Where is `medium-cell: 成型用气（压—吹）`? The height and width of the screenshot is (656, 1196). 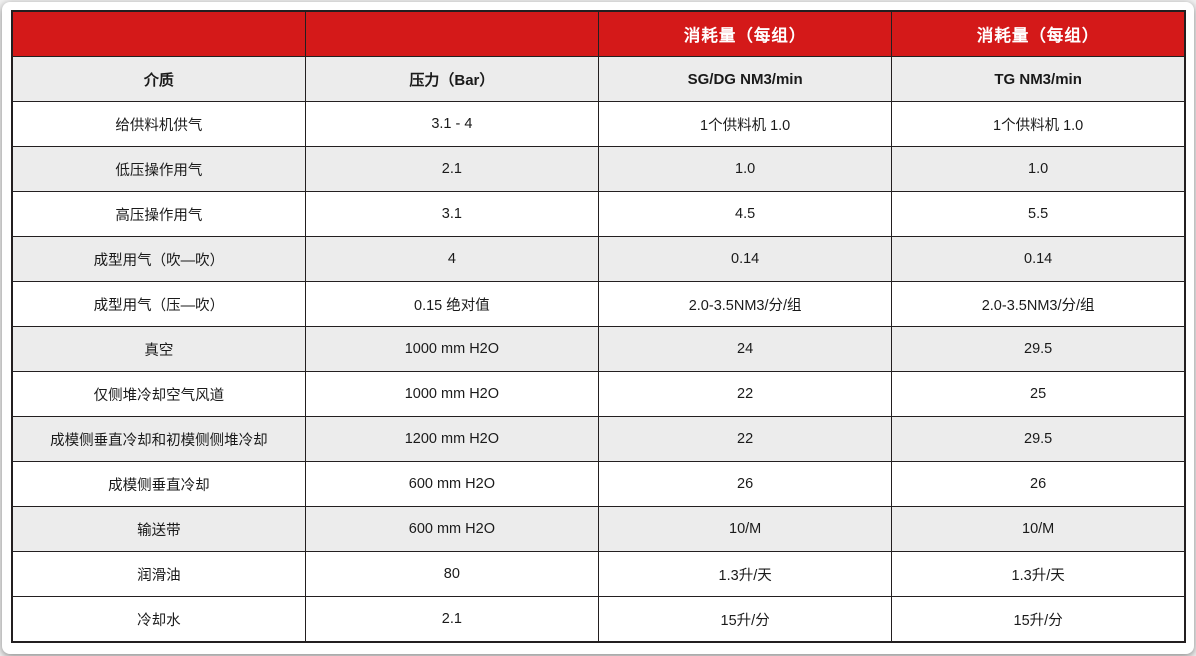 medium-cell: 成型用气（压—吹） is located at coordinates (158, 304).